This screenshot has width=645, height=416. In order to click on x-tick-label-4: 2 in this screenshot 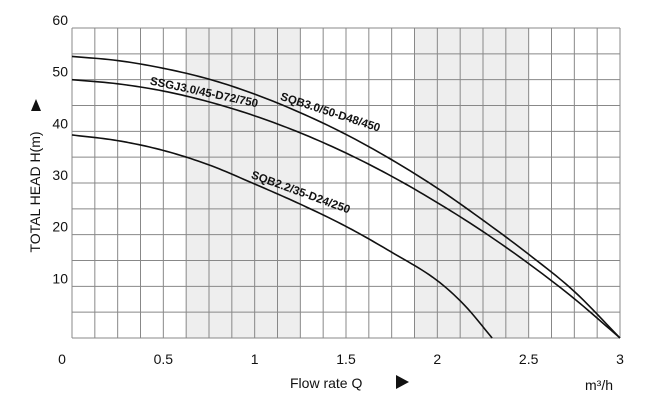, I will do `click(437, 359)`.